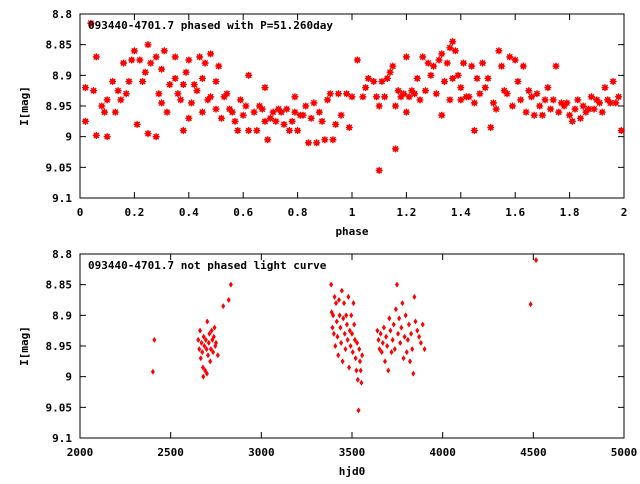 The width and height of the screenshot is (640, 484). Describe the element at coordinates (352, 471) in the screenshot. I see `unphased-x-axis-label: hjd0` at that location.